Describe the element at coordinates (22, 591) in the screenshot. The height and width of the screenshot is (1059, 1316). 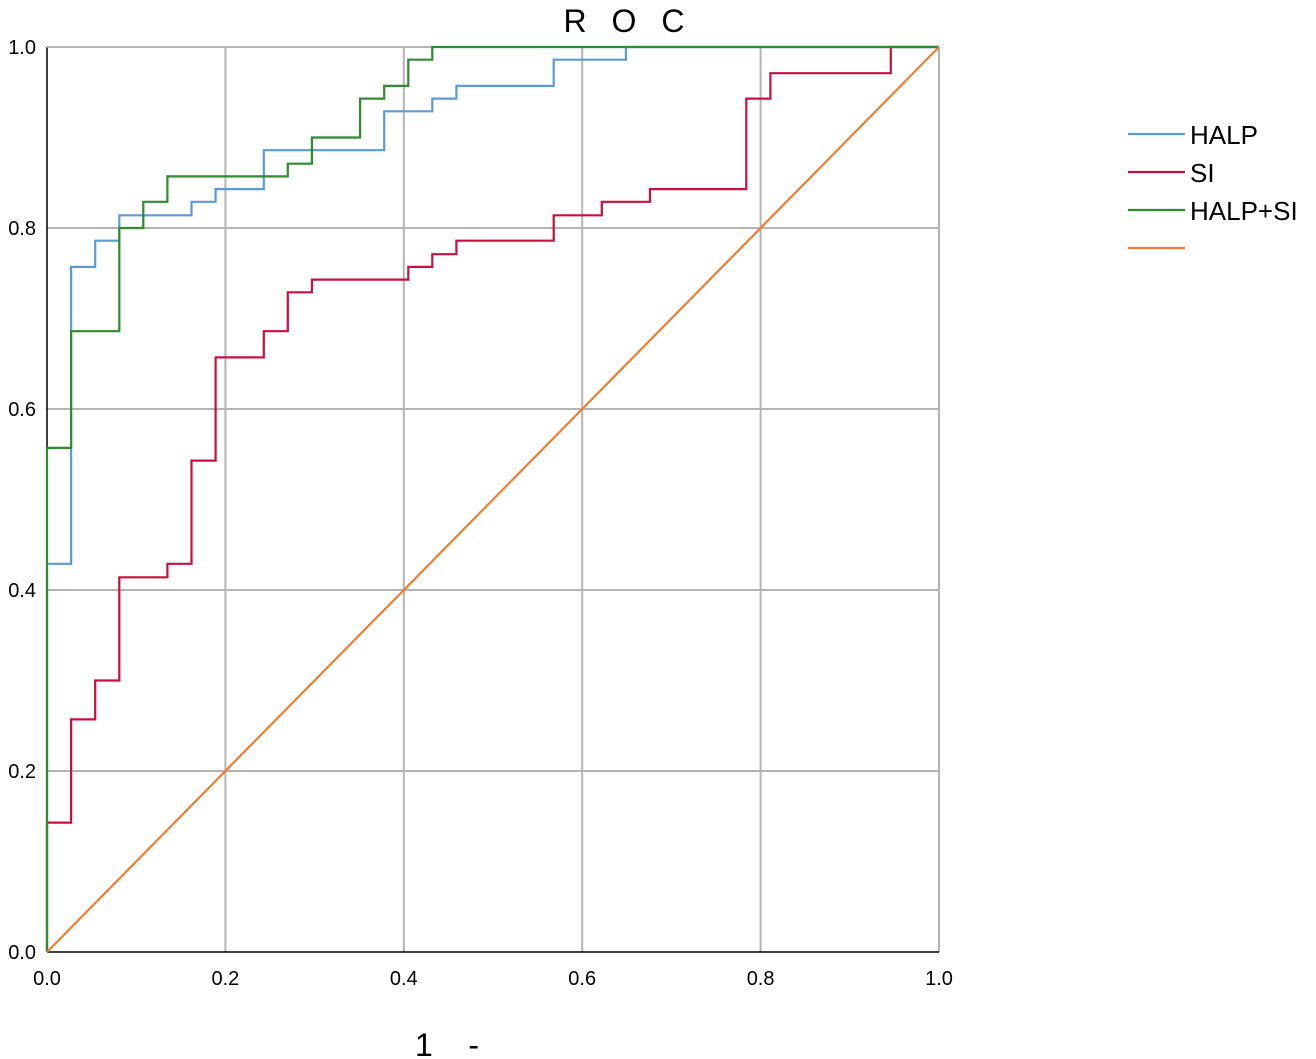
I see `y-tick-label: 0.4` at that location.